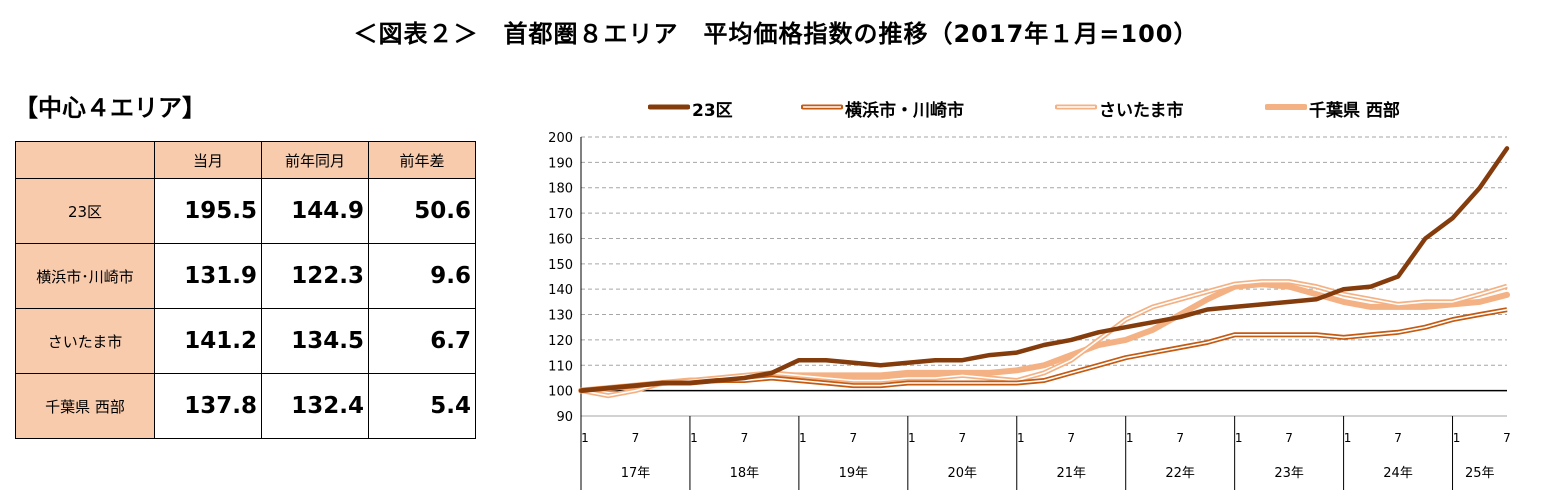 This screenshot has width=1552, height=495. Describe the element at coordinates (560, 163) in the screenshot. I see `y-tick-label: 190` at that location.